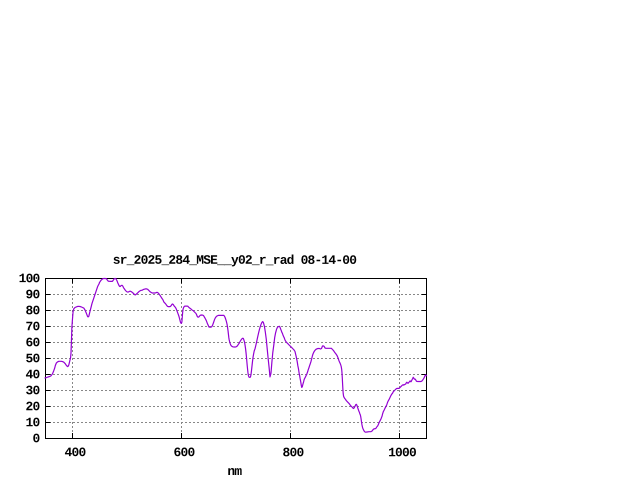  I want to click on svg-text: 80, so click(33, 310).